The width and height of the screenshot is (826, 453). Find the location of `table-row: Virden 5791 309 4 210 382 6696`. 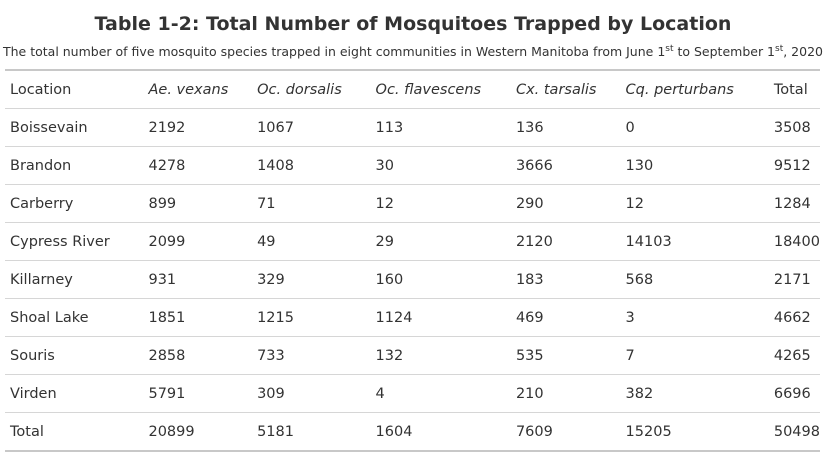

table-row: Virden 5791 309 4 210 382 6696 is located at coordinates (412, 393).